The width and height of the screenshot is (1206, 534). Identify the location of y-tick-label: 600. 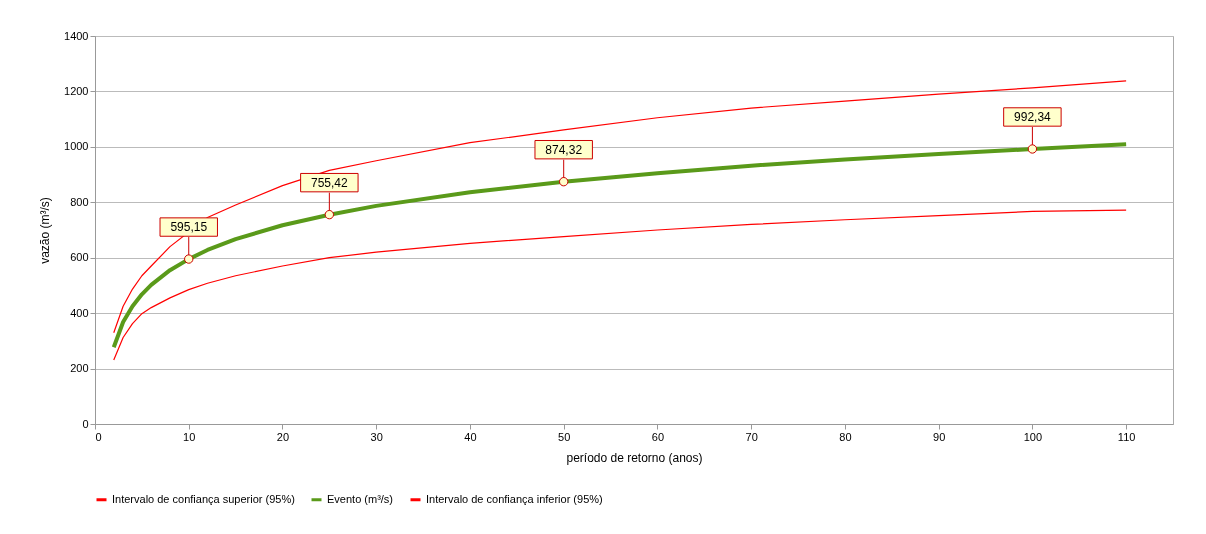
(79, 257).